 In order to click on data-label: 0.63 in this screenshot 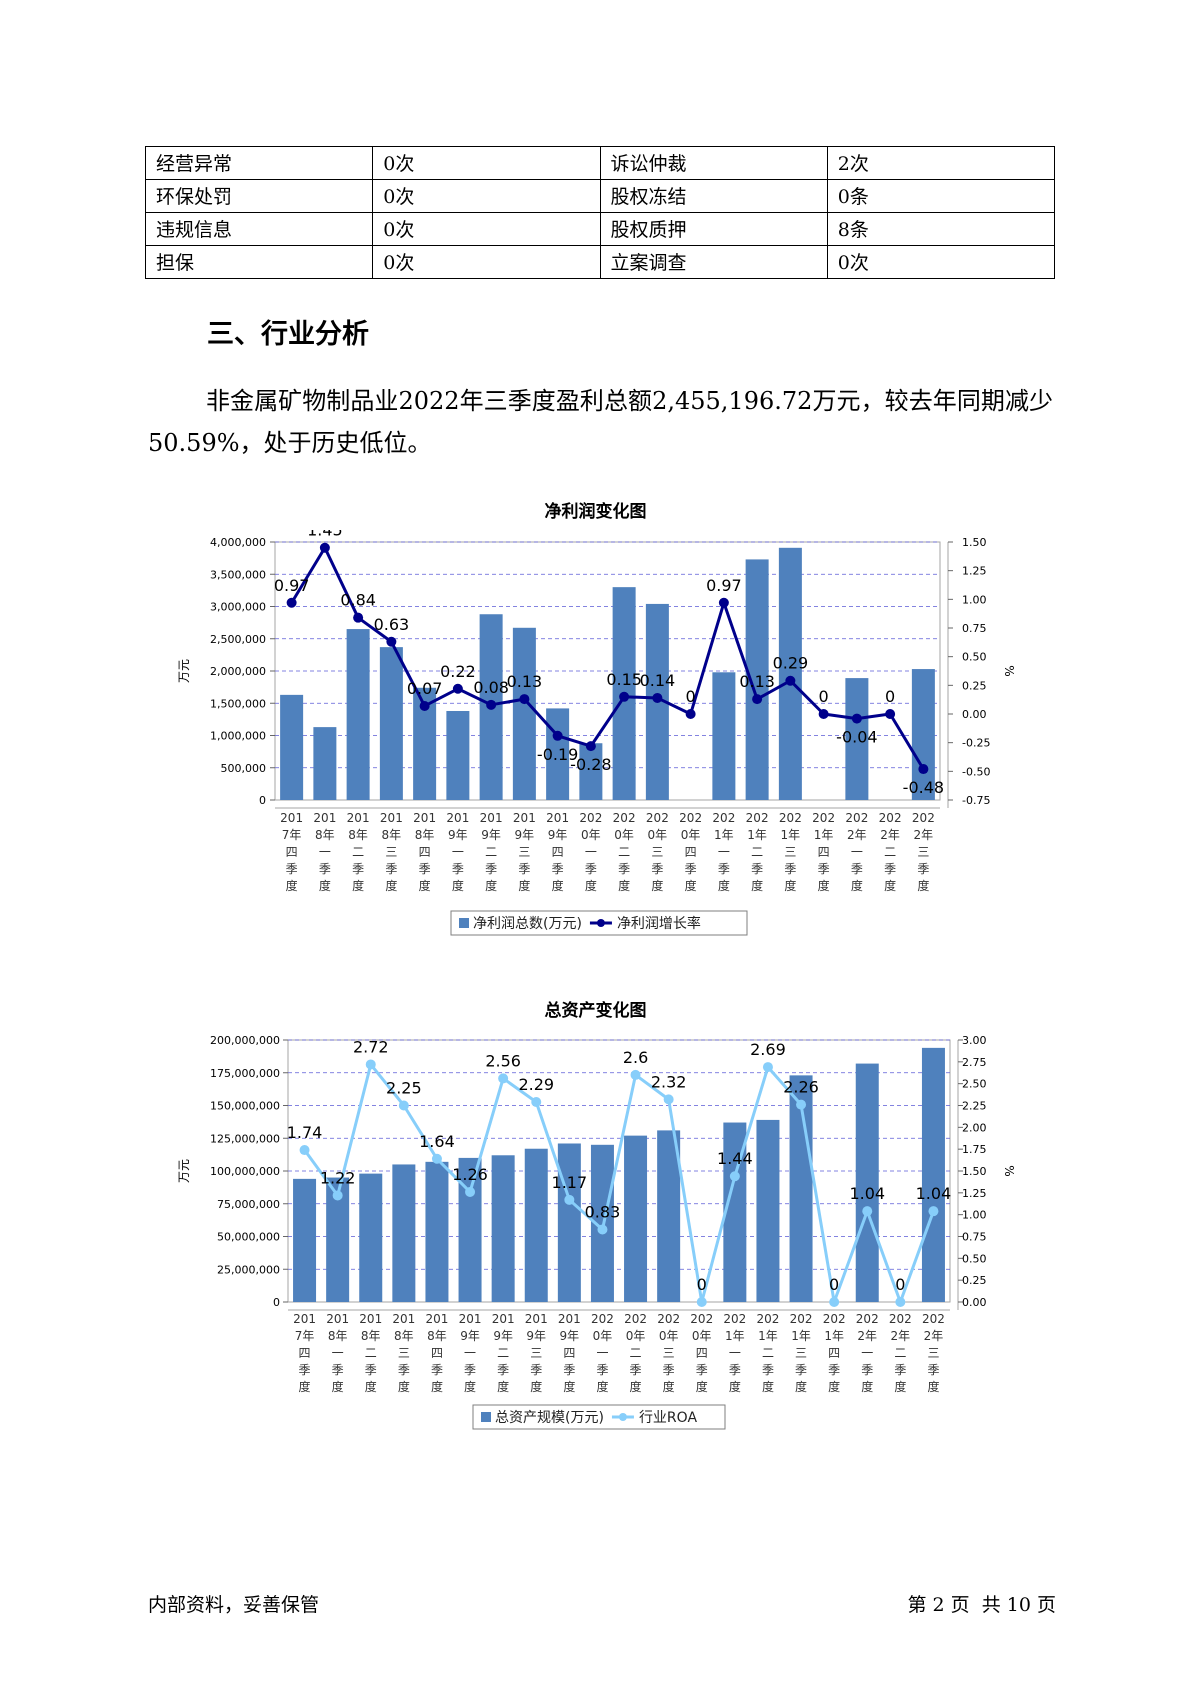, I will do `click(392, 624)`.